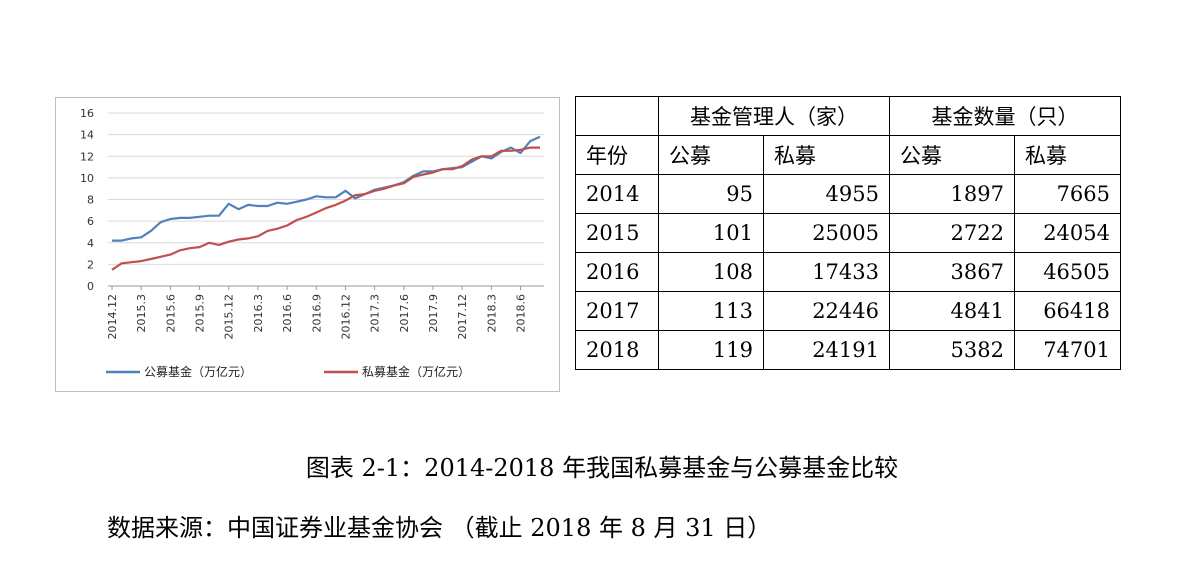  Describe the element at coordinates (439, 528) in the screenshot. I see `data-source: 数据来源：中国证券业基金协会 （截止 2018 年 8 月 31 日）` at that location.